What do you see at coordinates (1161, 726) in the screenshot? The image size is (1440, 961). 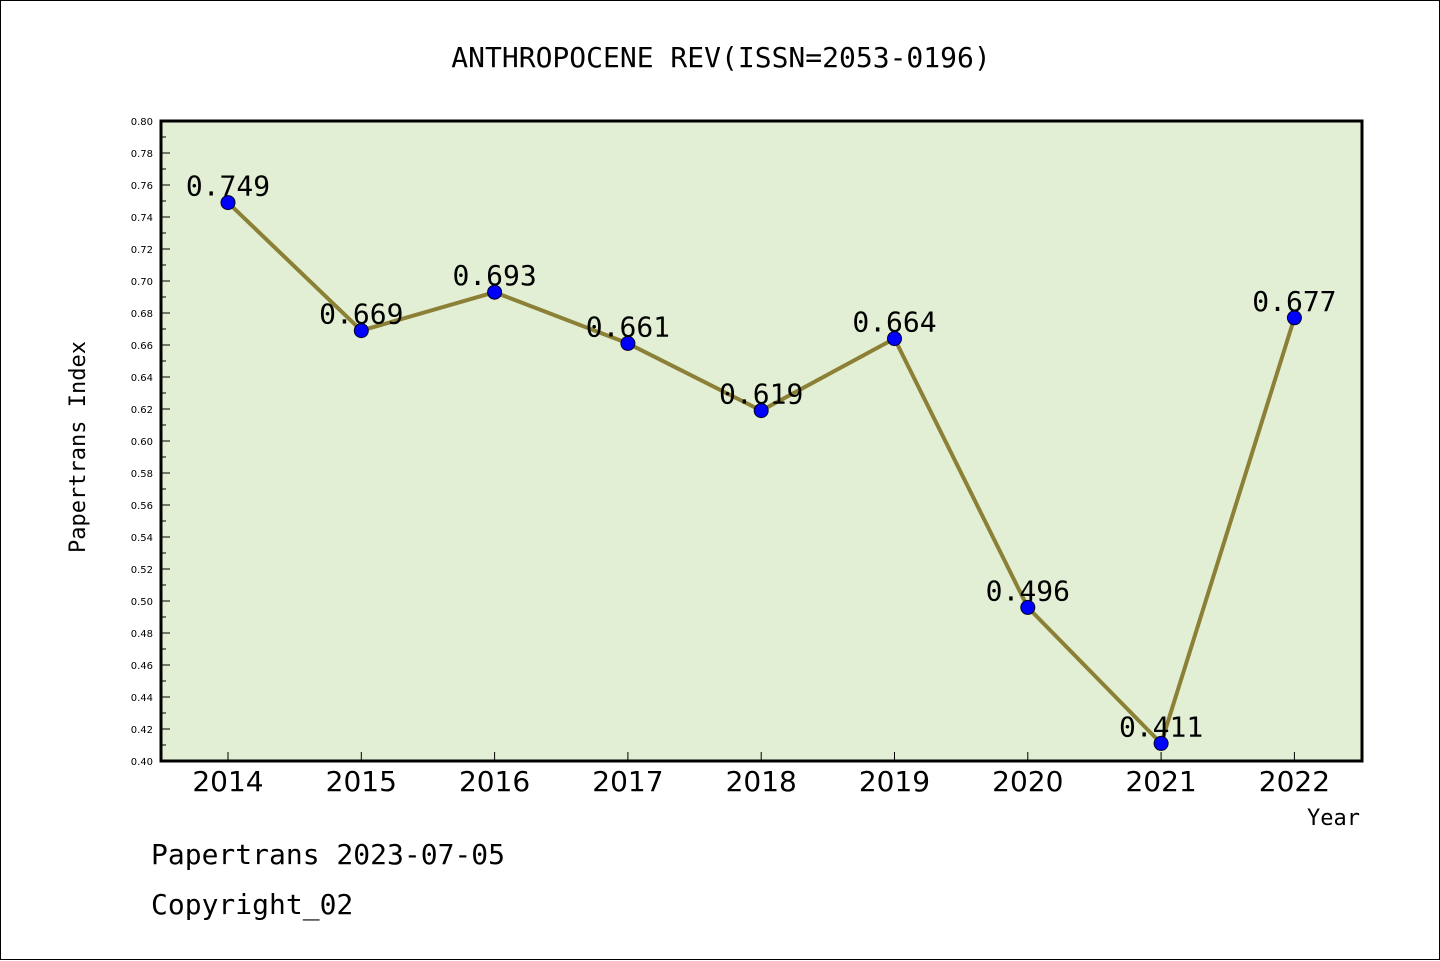 I see `data-label: 0.411` at bounding box center [1161, 726].